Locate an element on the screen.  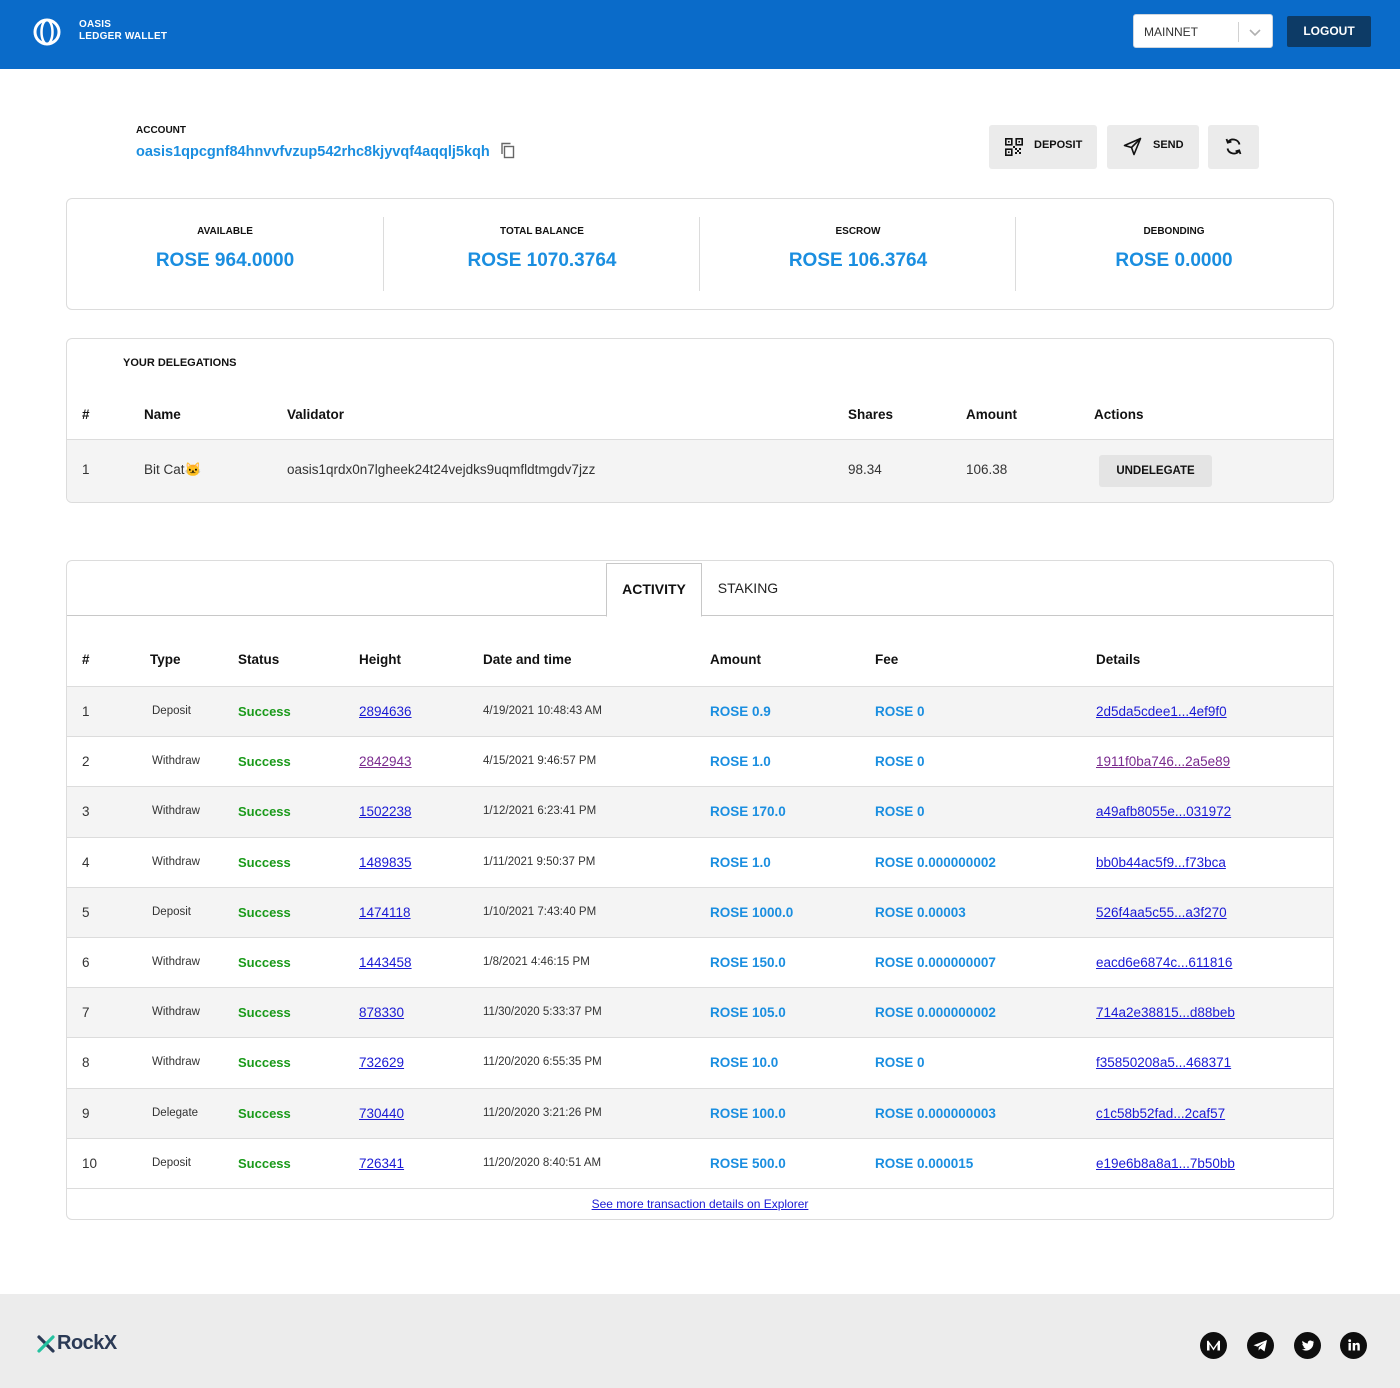
tx-amount: ROSE 500.0 is located at coordinates (748, 1163).